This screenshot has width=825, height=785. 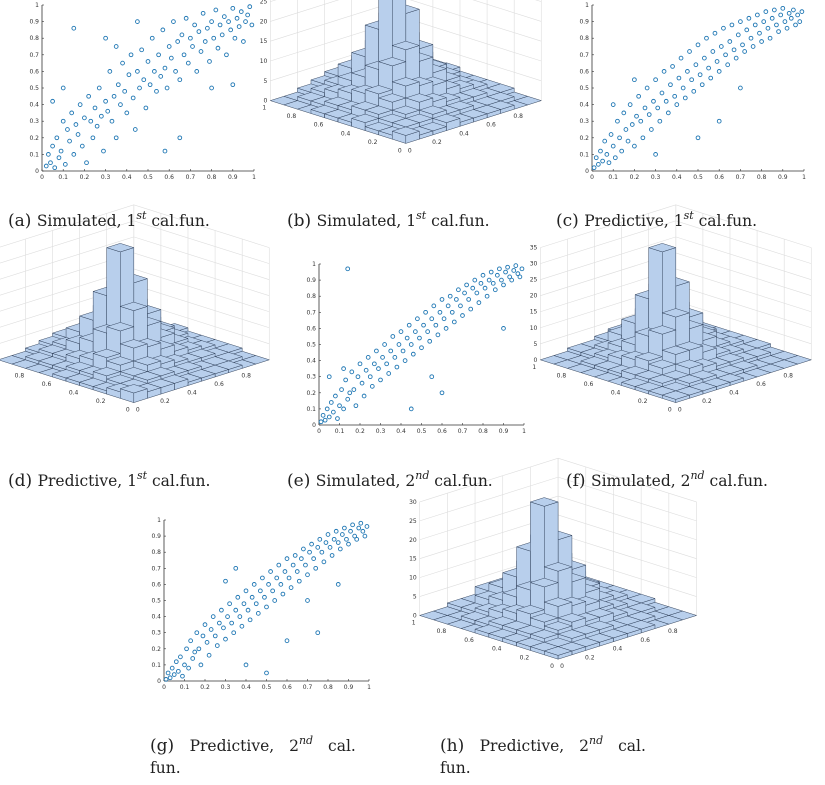 What do you see at coordinates (400, 150) in the screenshot?
I see `y-tick-label: 0` at bounding box center [400, 150].